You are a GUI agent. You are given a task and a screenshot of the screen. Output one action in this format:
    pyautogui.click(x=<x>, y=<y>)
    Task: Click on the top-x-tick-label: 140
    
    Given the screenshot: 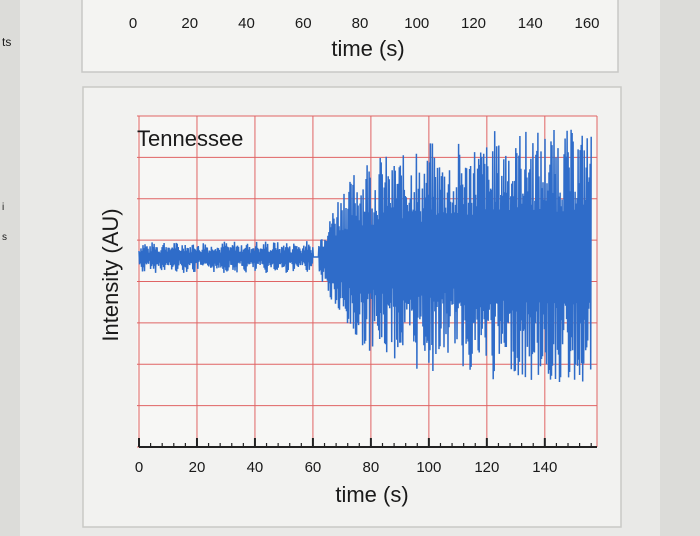 What is the action you would take?
    pyautogui.click(x=530, y=23)
    